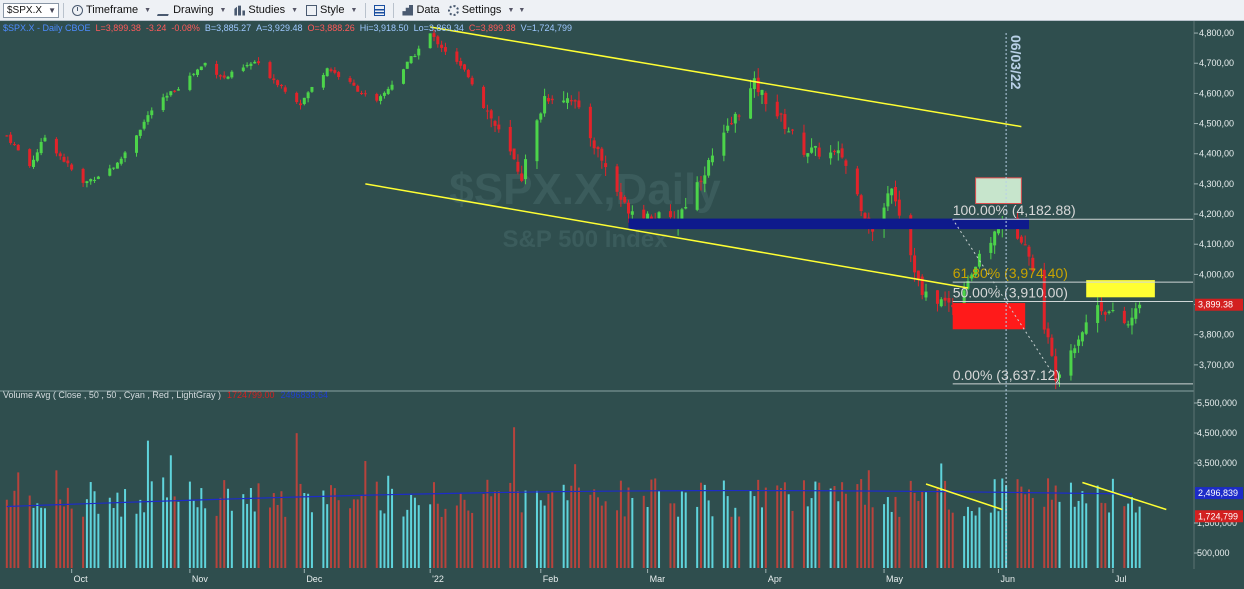 Image resolution: width=1244 pixels, height=589 pixels. What do you see at coordinates (192, 10) in the screenshot?
I see `drawing-button: Drawing ▼` at bounding box center [192, 10].